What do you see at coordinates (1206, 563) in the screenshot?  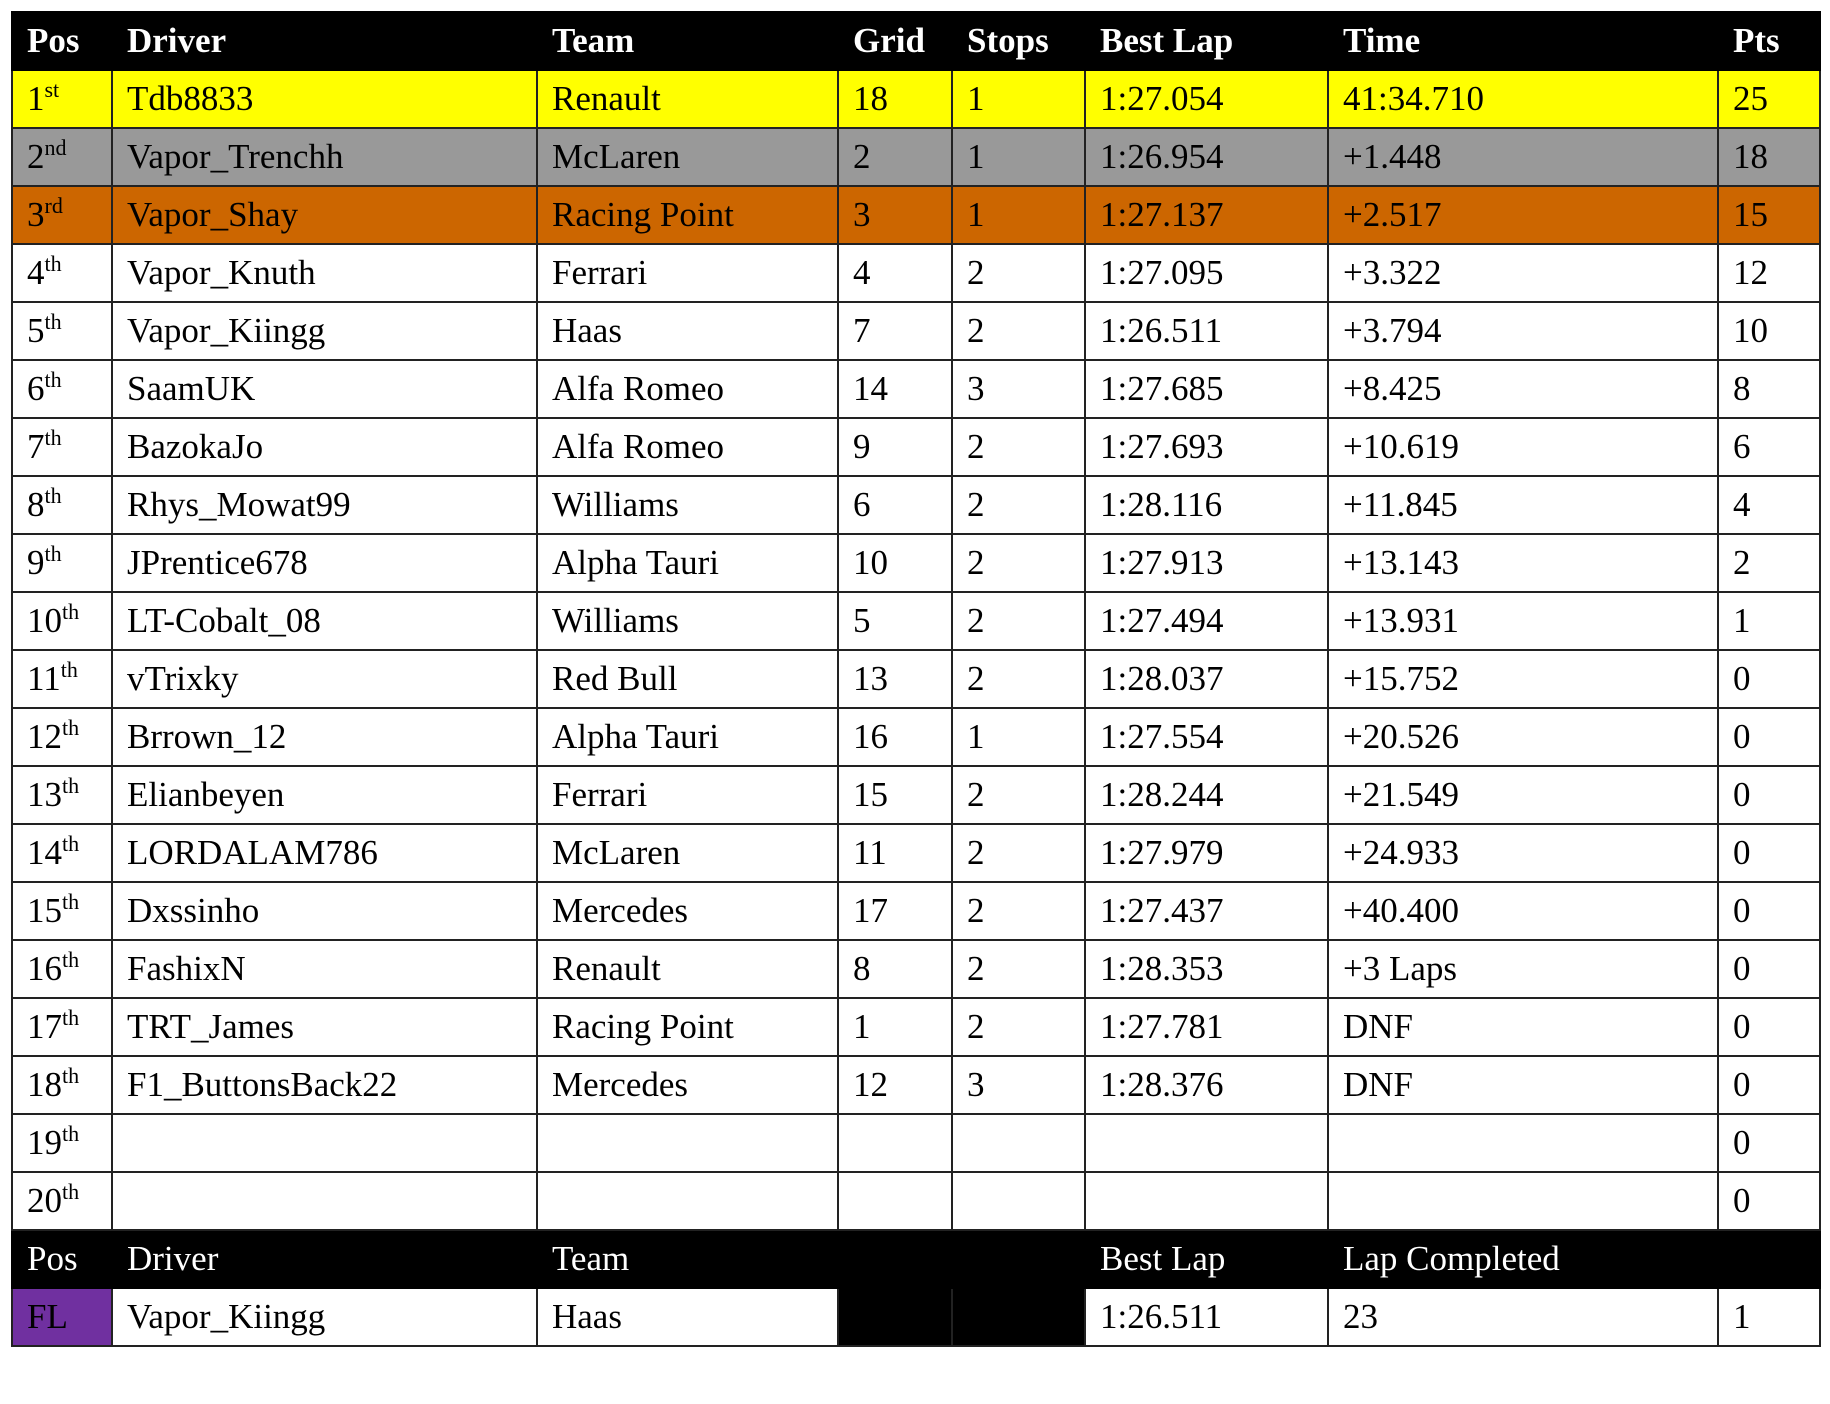 I see `best-cell: 1:27.913` at bounding box center [1206, 563].